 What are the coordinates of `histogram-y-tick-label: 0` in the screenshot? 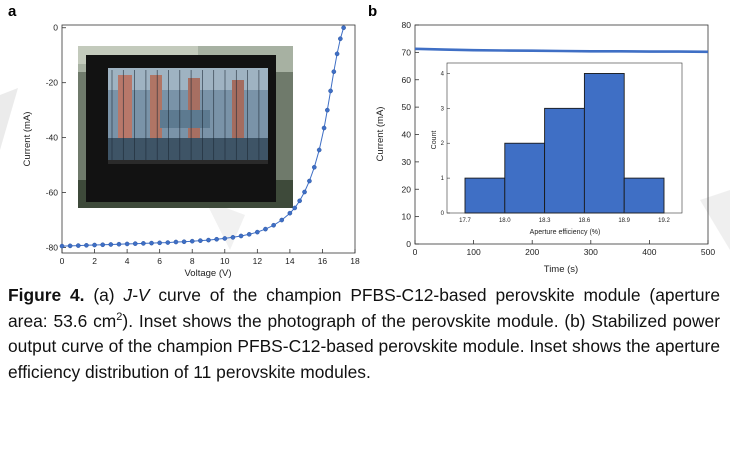 It's located at (443, 214).